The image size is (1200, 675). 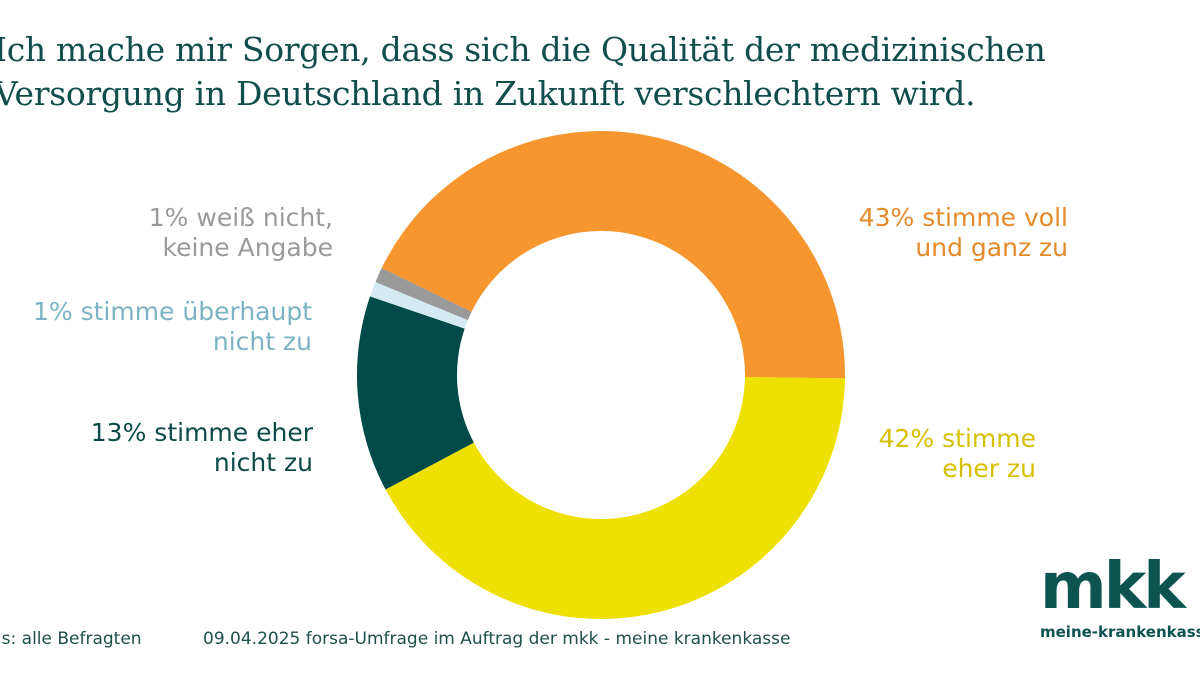 I want to click on slice-fully-agree, so click(x=613, y=255).